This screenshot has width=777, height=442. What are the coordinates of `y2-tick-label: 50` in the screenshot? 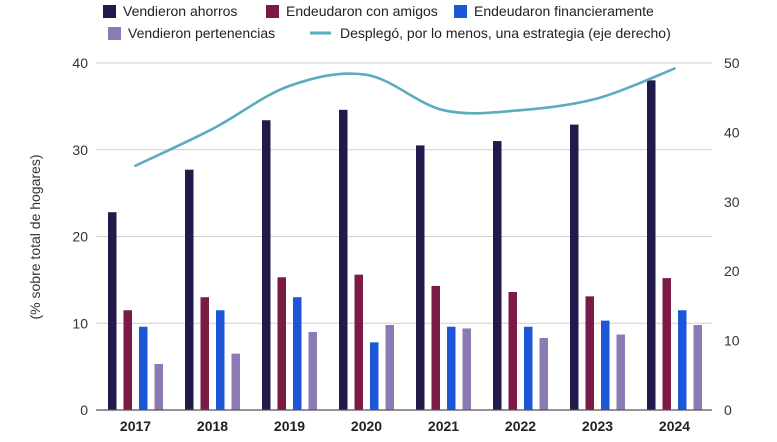 It's located at (732, 63).